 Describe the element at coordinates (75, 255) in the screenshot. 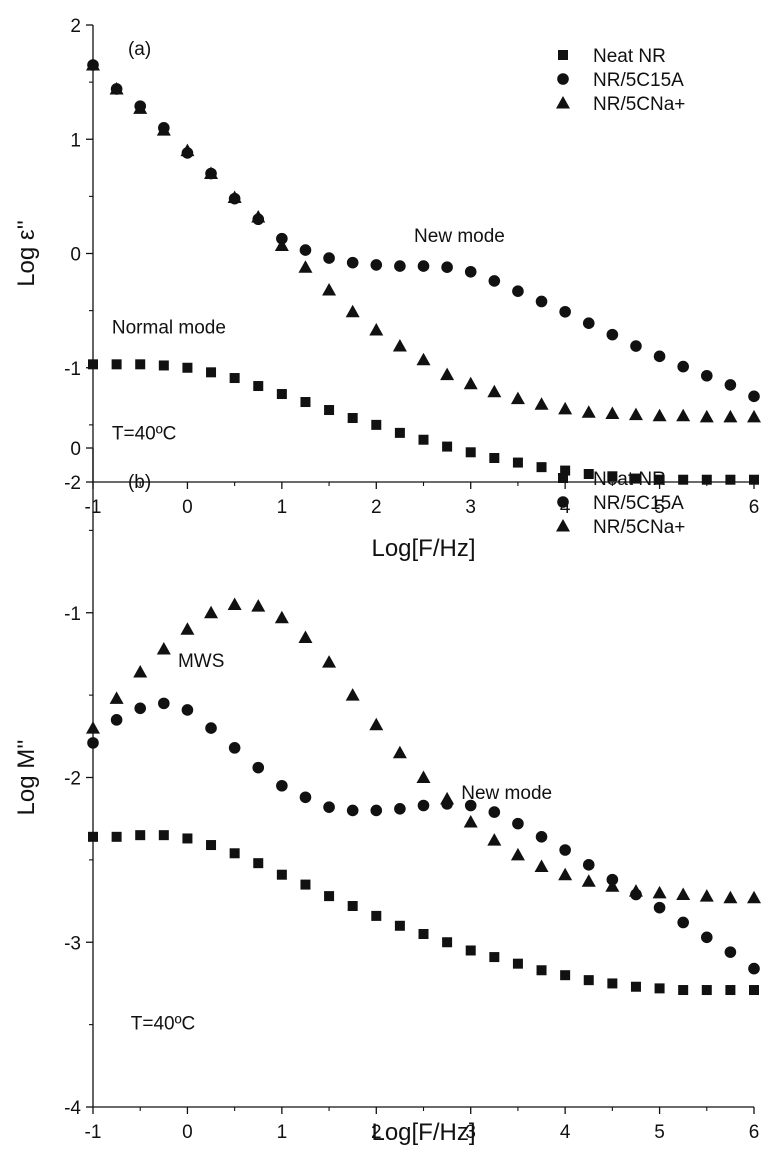

I see `y-tick-label: 0` at that location.